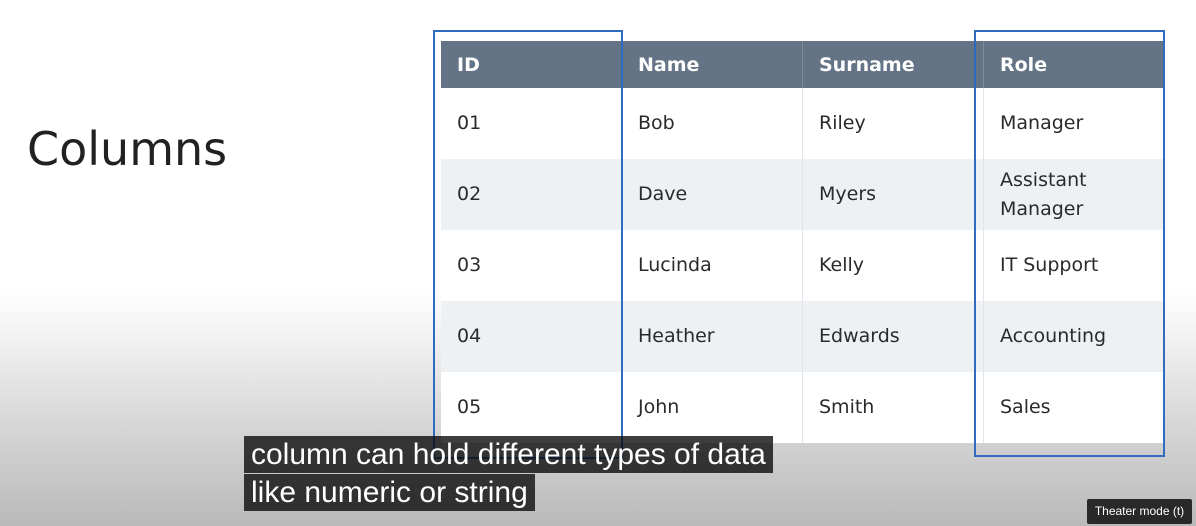  Describe the element at coordinates (1073, 123) in the screenshot. I see `cell-role: Manager` at that location.